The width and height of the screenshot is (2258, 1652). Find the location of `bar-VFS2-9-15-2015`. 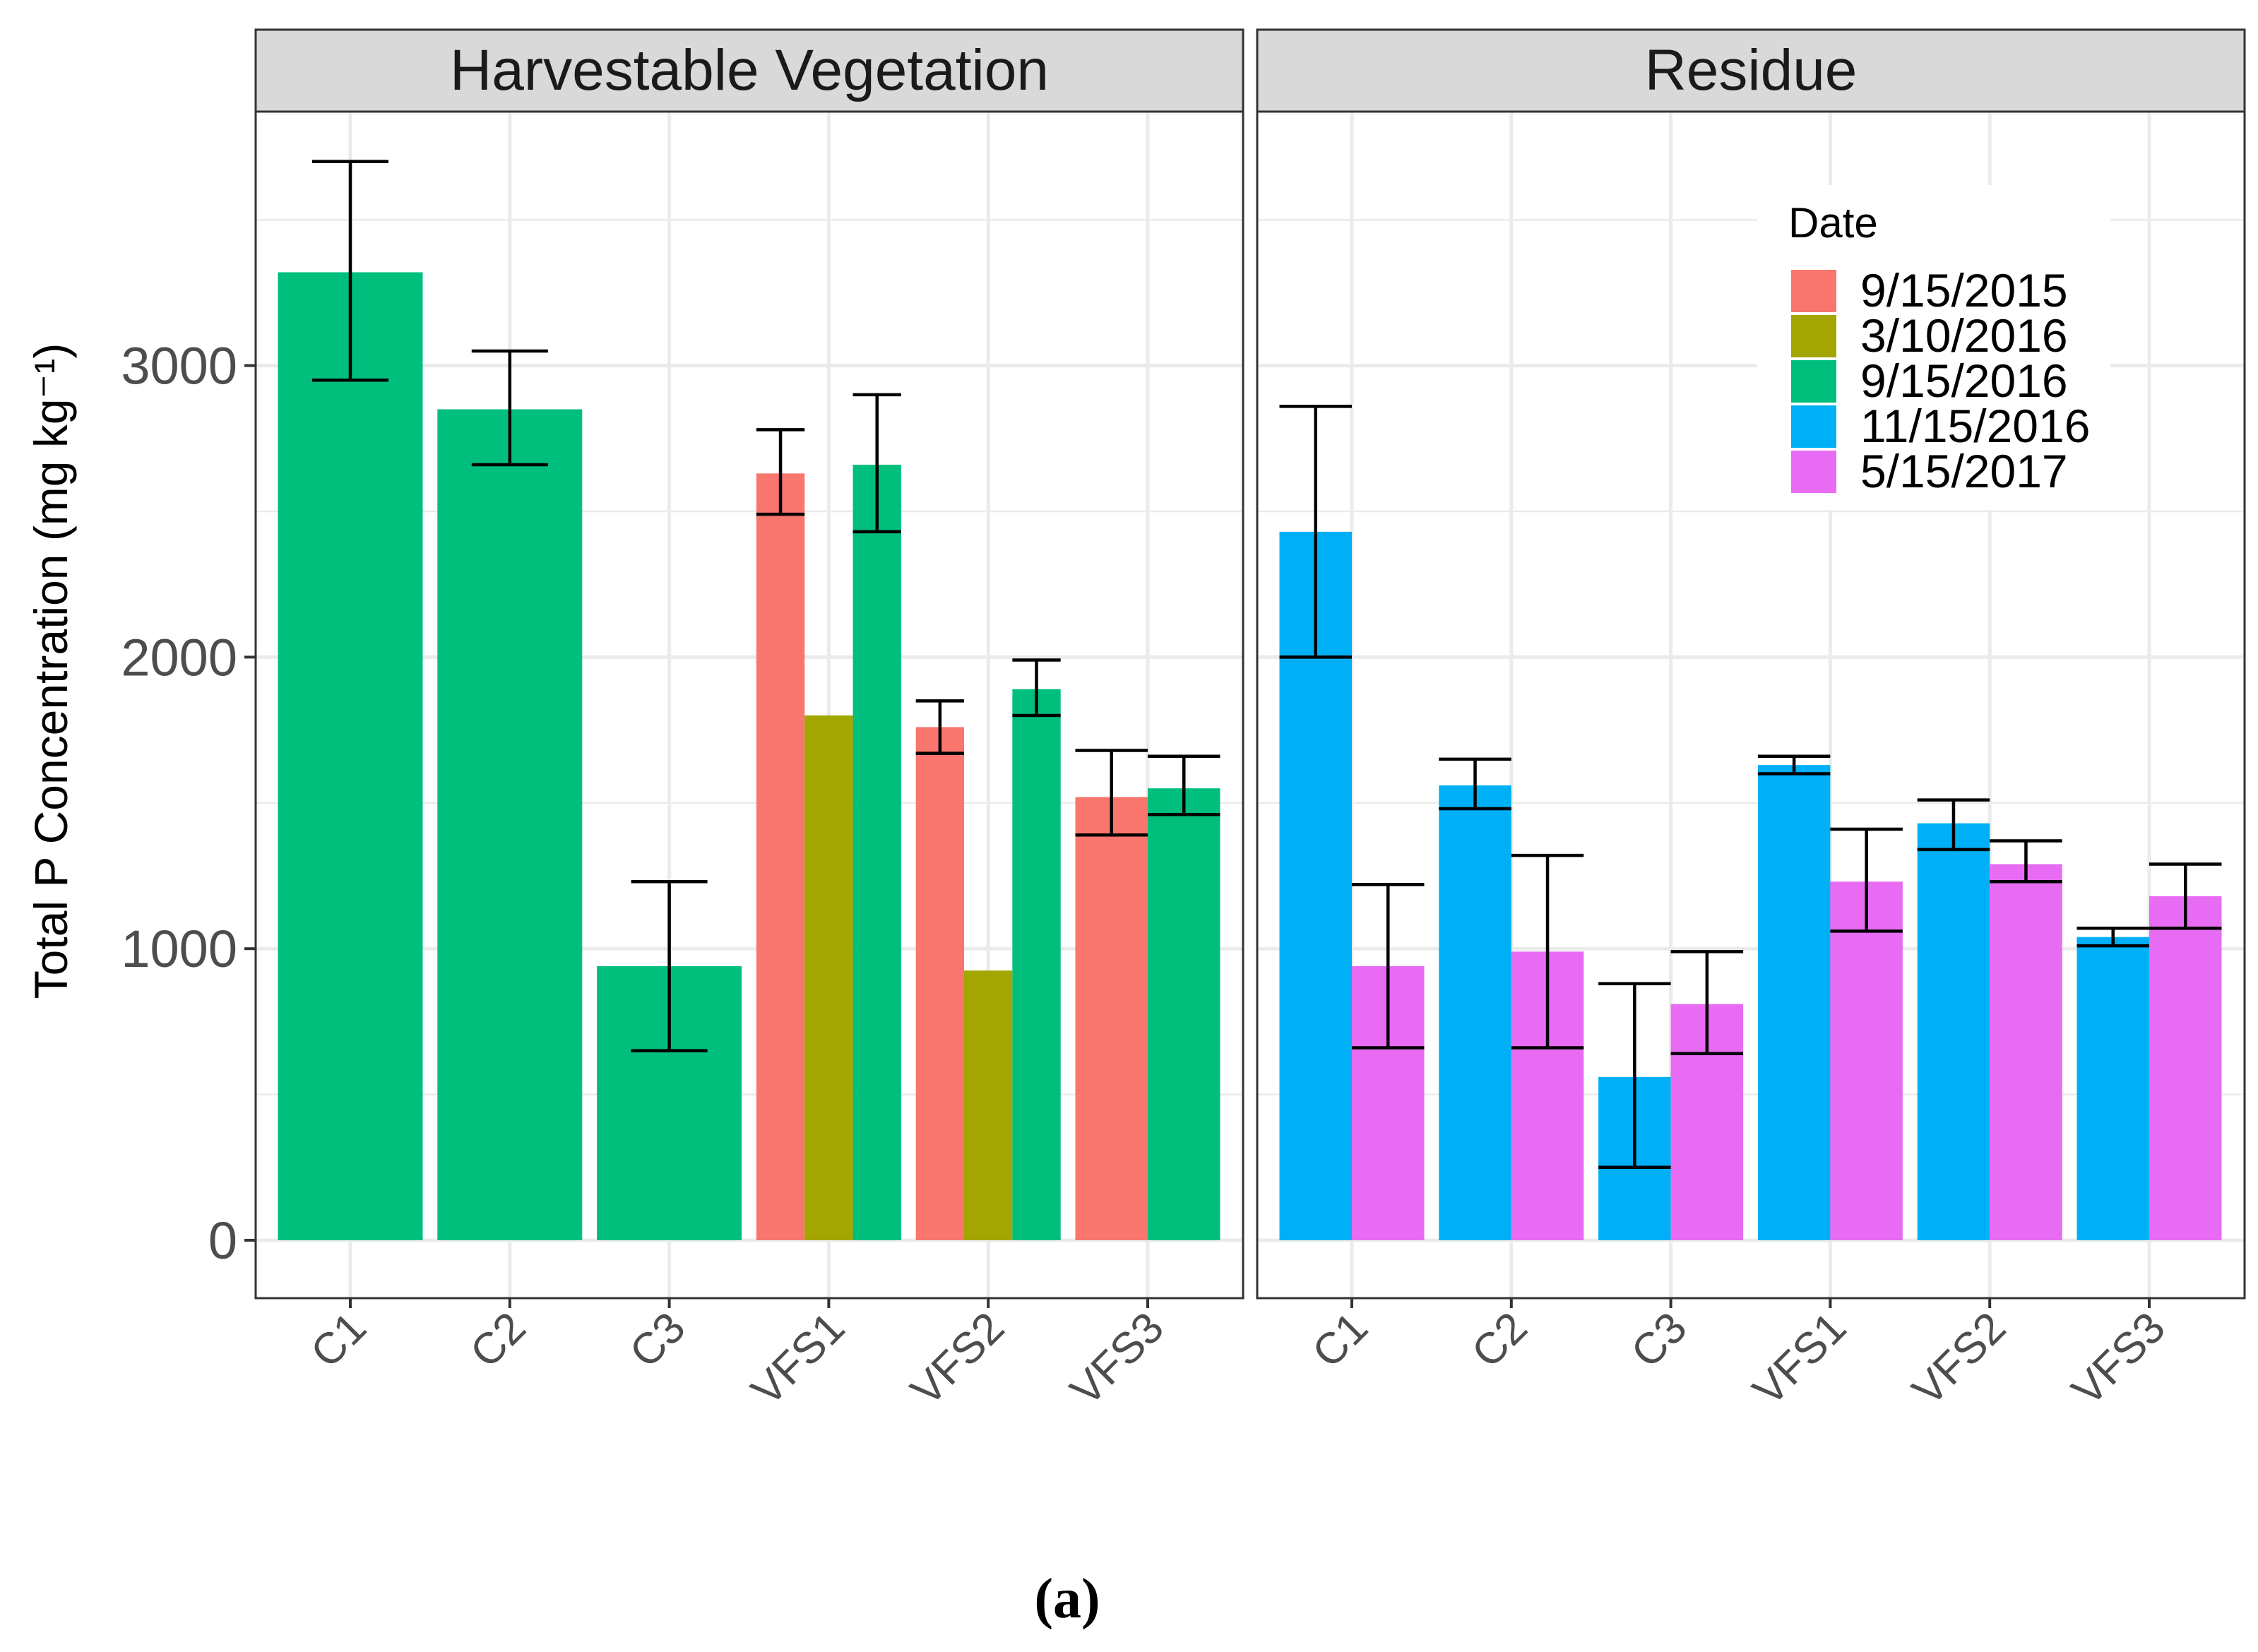

bar-VFS2-9-15-2015 is located at coordinates (940, 984).